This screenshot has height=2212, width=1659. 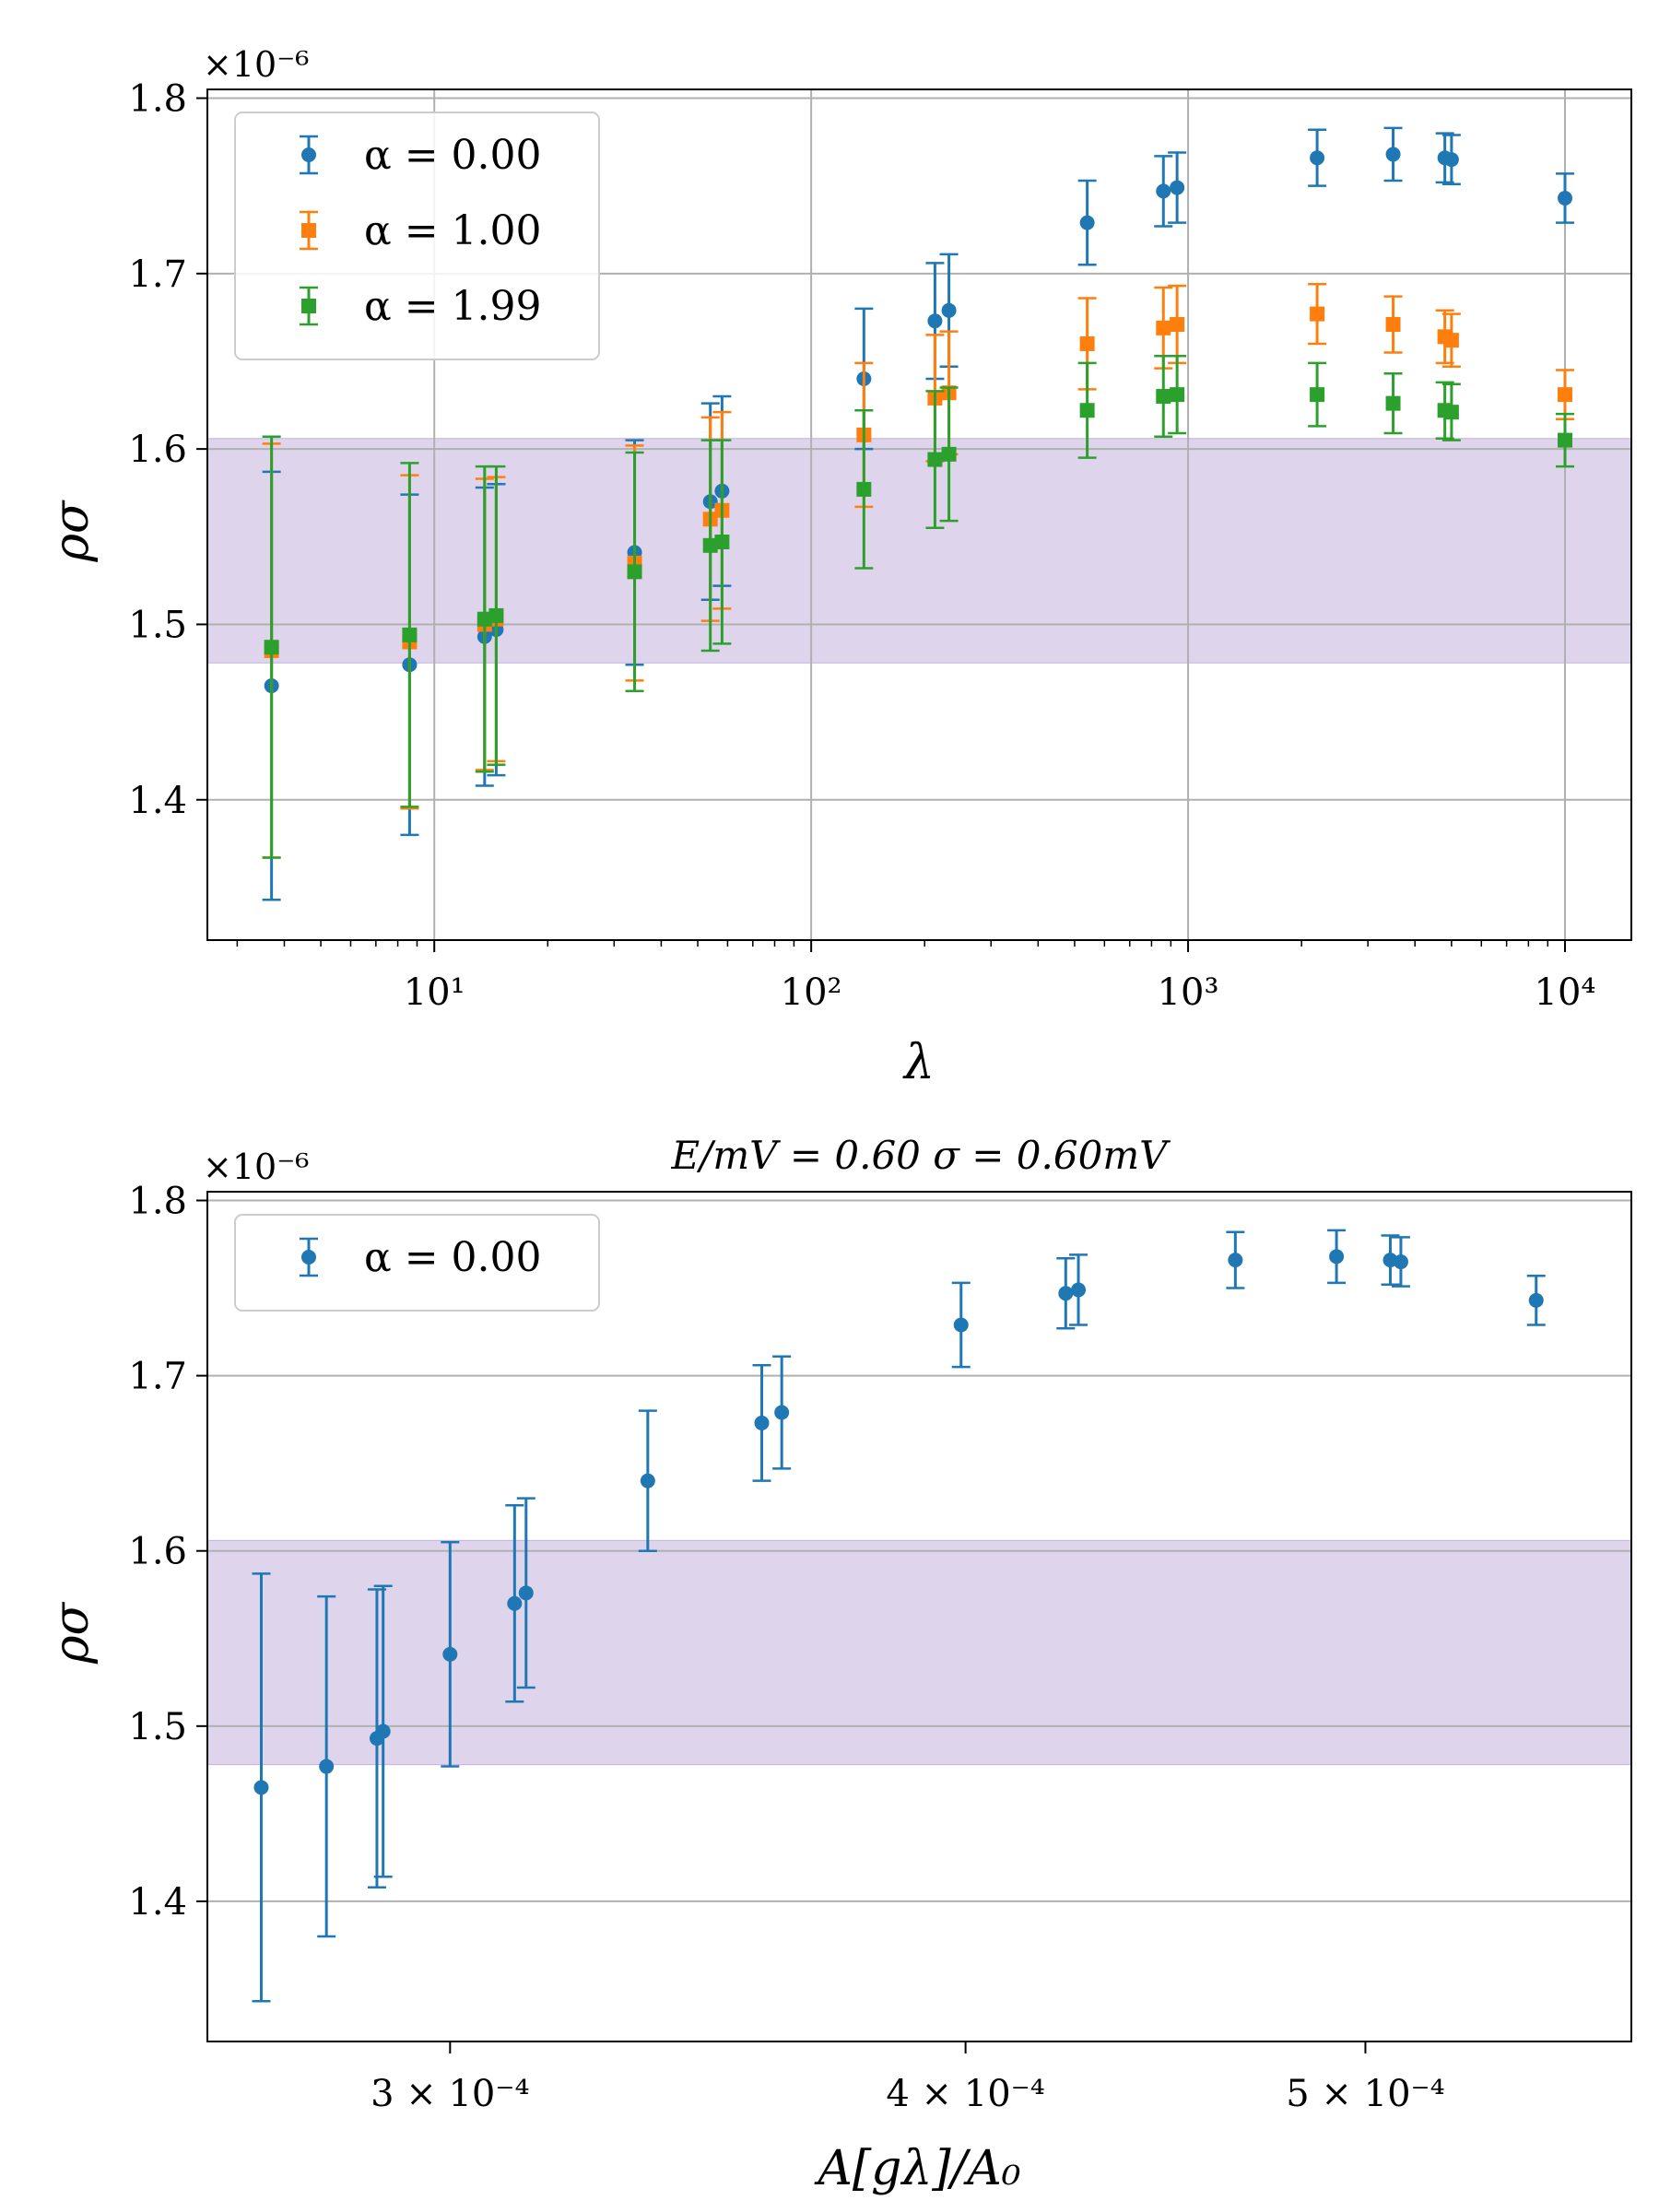 What do you see at coordinates (965, 2094) in the screenshot?
I see `x-tick-label: 4 × 10⁻⁴` at bounding box center [965, 2094].